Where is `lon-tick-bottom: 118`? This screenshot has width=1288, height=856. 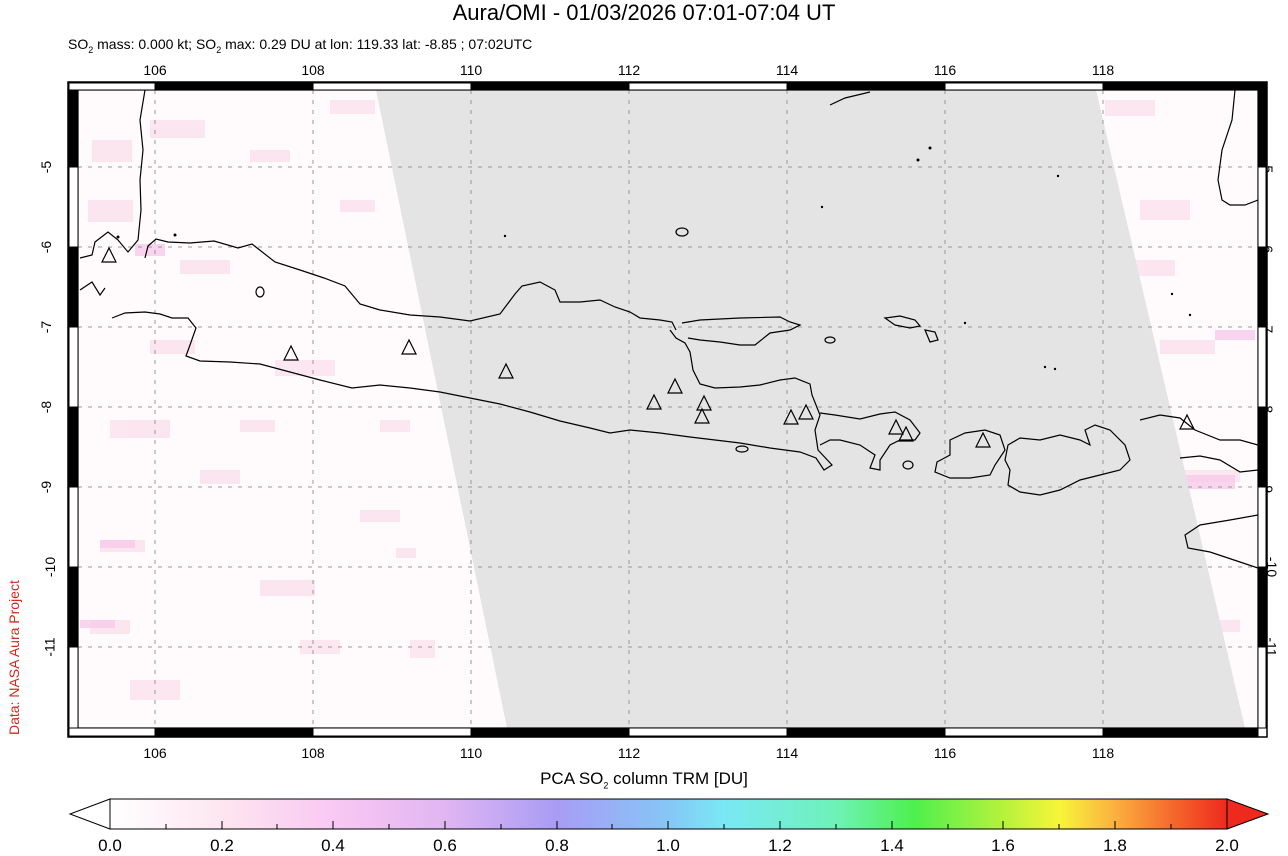
lon-tick-bottom: 118 is located at coordinates (1103, 753).